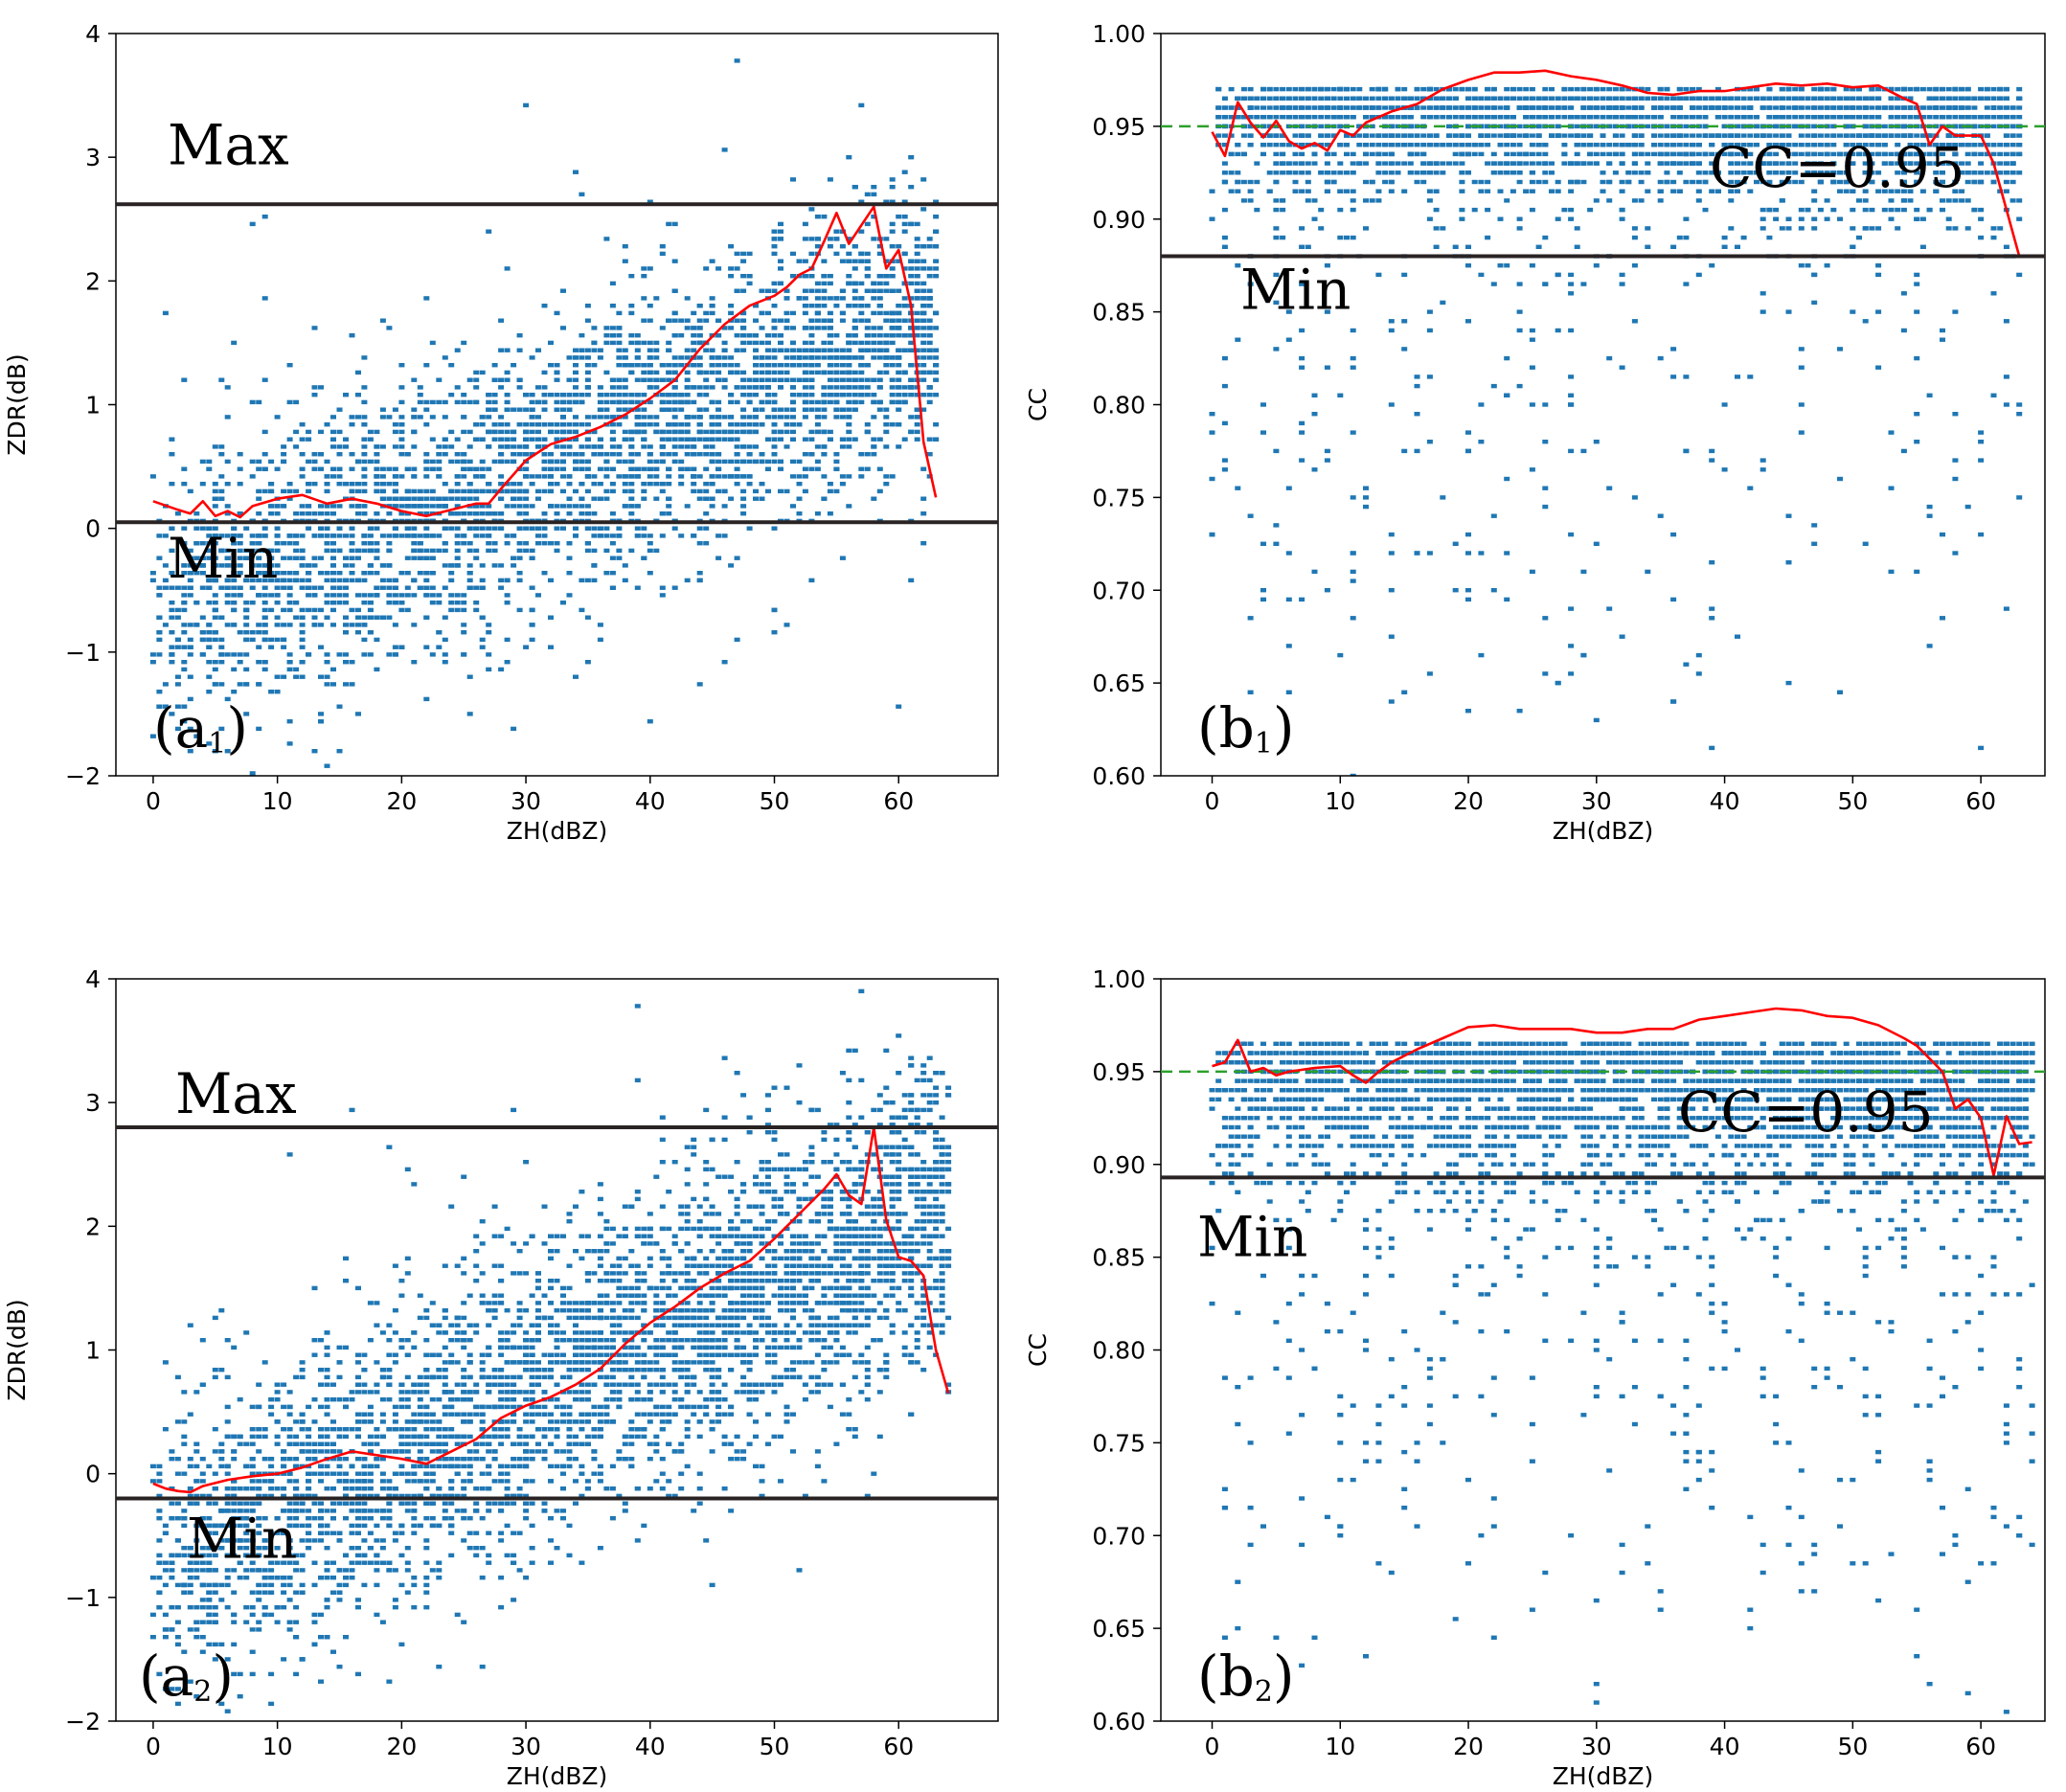 This screenshot has width=2066, height=1792. Describe the element at coordinates (576, 462) in the screenshot. I see `scatter-point-2090` at that location.